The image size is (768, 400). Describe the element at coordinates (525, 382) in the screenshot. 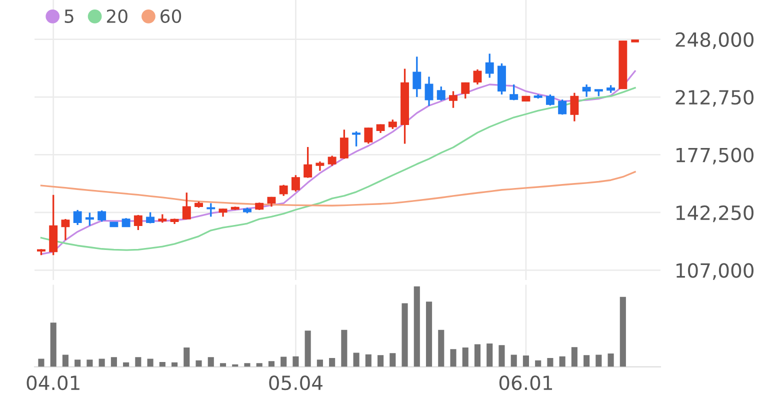

I see `x-tick-label: 06.01` at that location.